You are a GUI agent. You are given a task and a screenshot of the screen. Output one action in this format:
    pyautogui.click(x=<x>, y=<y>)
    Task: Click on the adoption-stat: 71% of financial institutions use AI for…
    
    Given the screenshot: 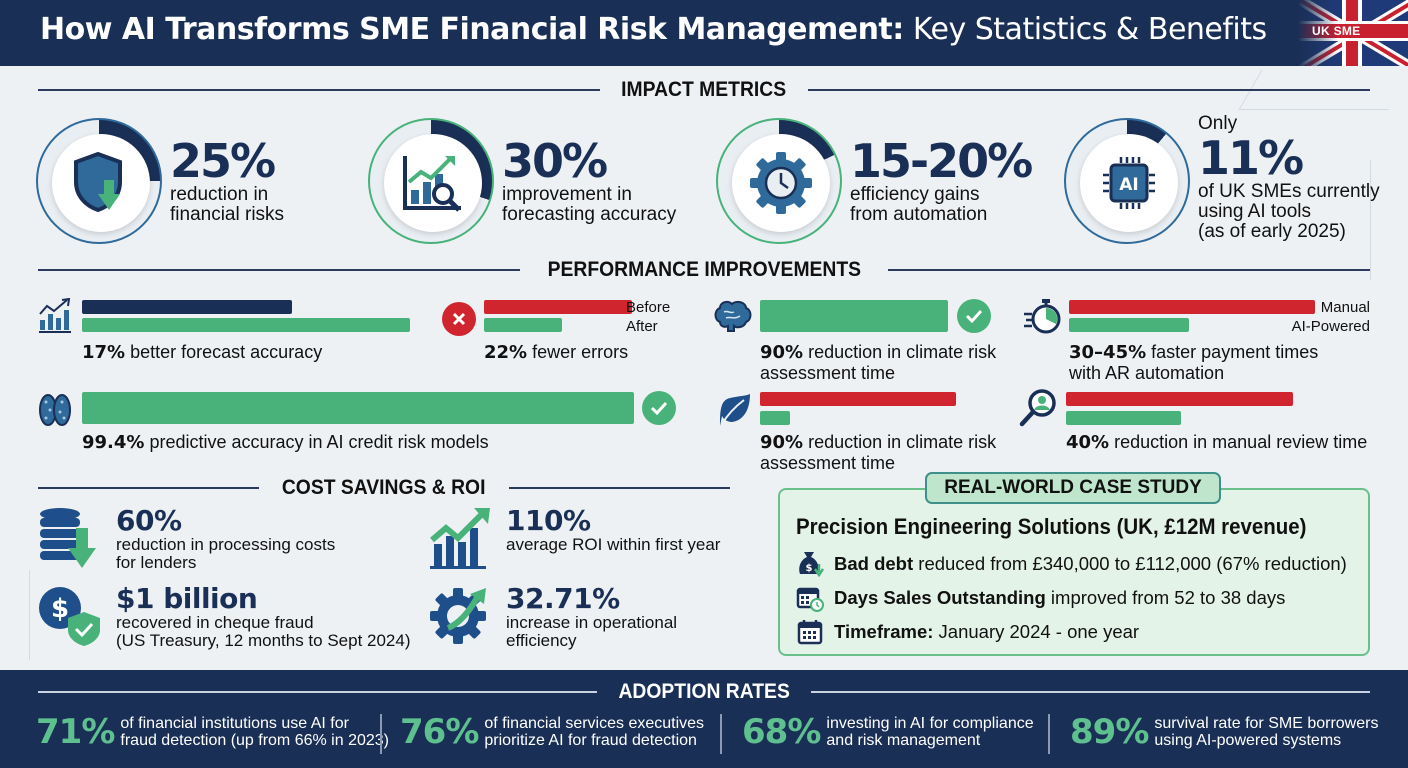 What is the action you would take?
    pyautogui.click(x=212, y=732)
    